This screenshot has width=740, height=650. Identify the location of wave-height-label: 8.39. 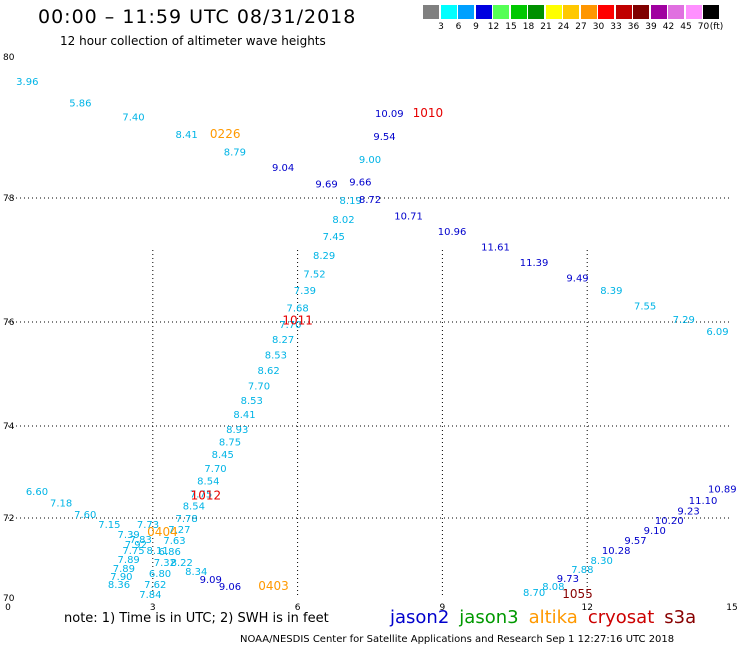
(611, 291).